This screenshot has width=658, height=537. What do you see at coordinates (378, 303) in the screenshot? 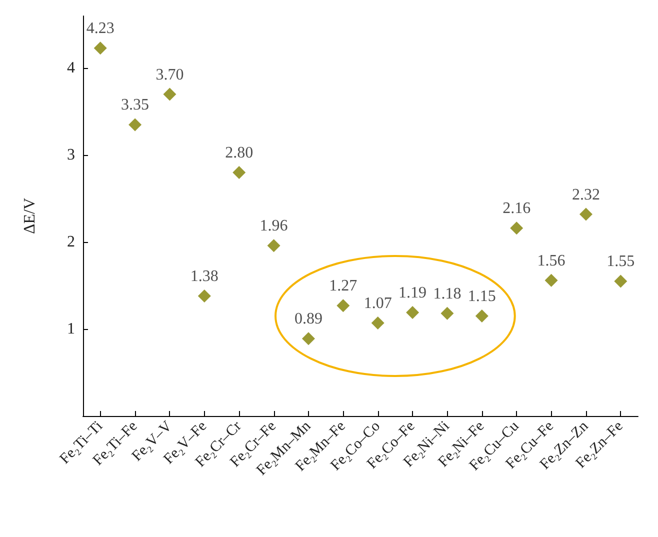
I see `data-label: 1.07` at bounding box center [378, 303].